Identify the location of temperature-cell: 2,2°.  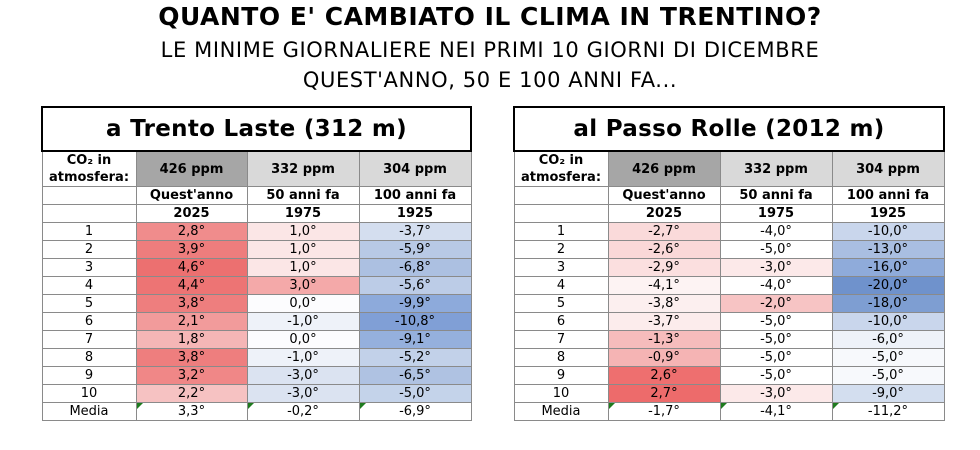
(191, 393).